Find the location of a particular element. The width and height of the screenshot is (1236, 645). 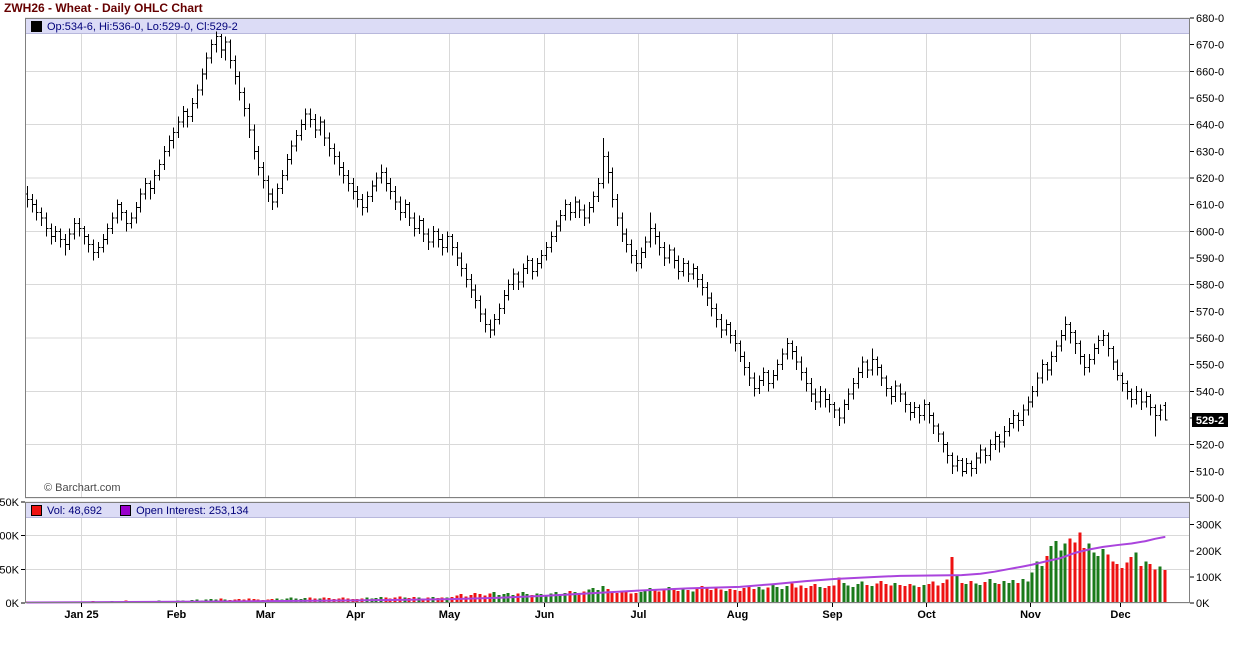

ohlc-legend: Op:534-6, Hi:536-0, Lo:529-0, Cl:529-2 is located at coordinates (134, 26).